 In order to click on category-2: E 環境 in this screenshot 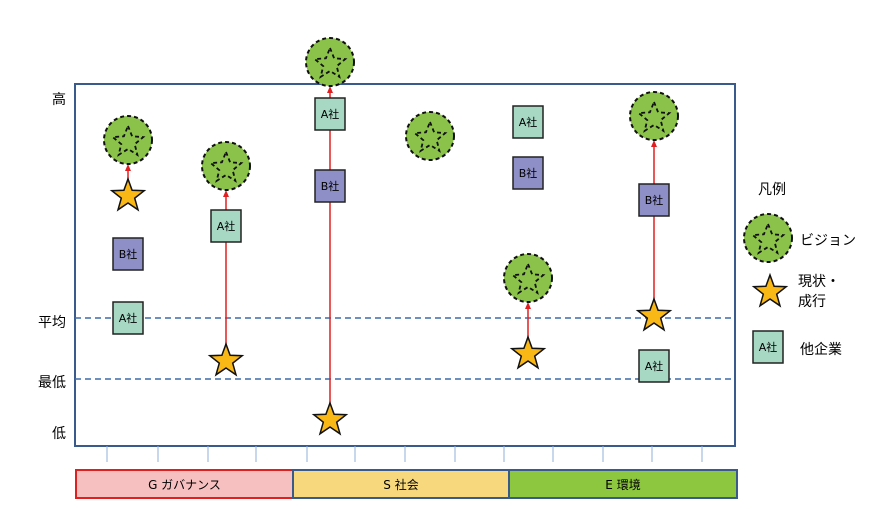, I will do `click(623, 484)`.